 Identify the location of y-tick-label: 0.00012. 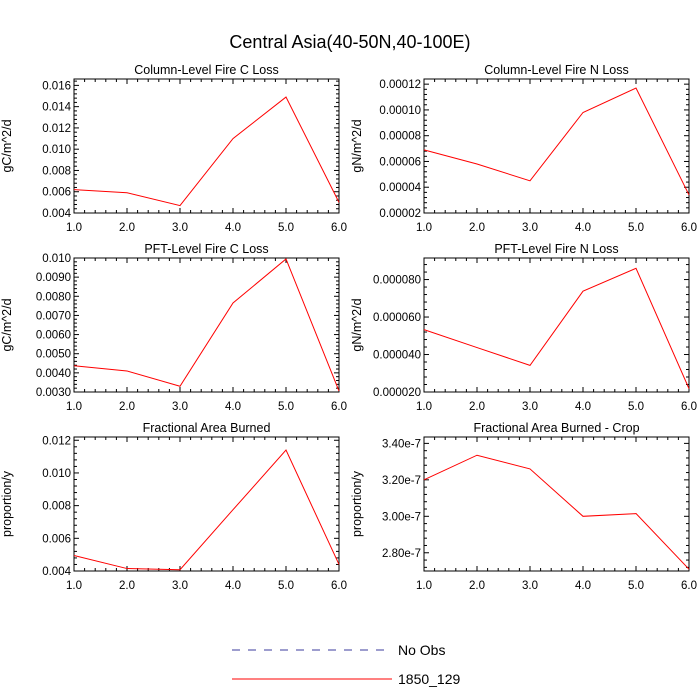
(400, 85).